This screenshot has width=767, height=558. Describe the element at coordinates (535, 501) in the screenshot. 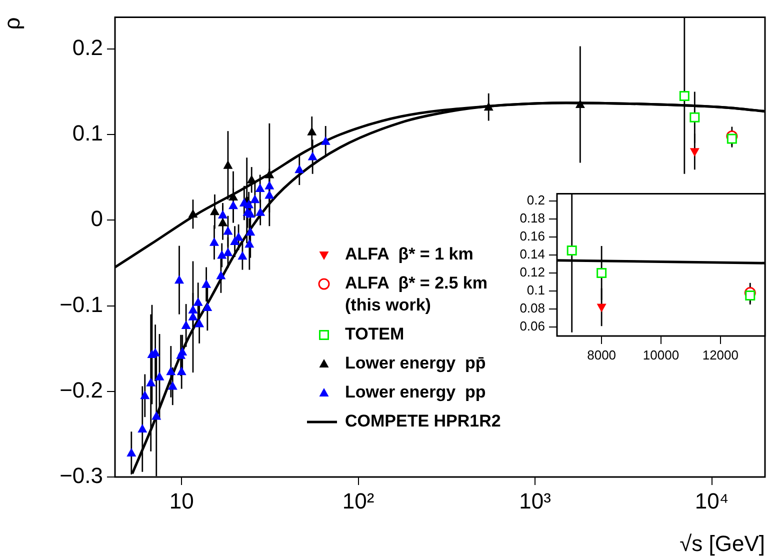

I see `x-tick-label: 10³` at that location.